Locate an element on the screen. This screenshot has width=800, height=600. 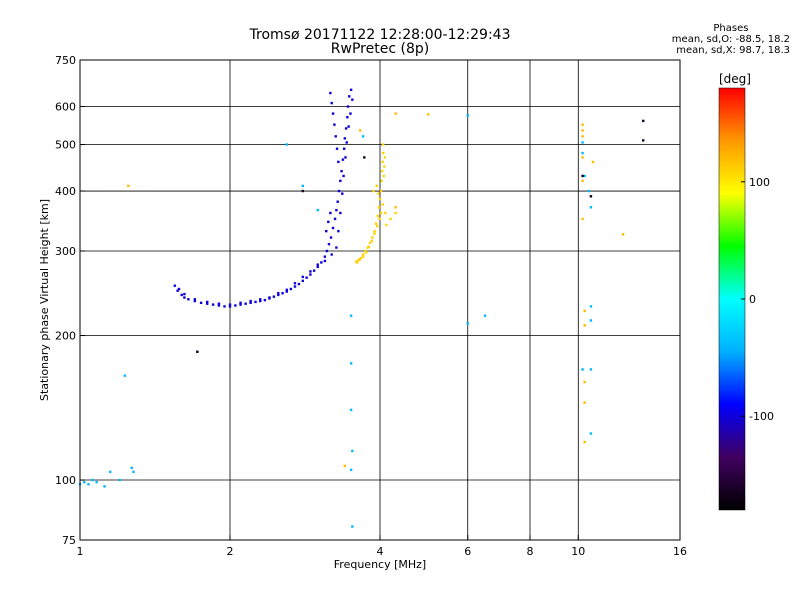
phase-x-line: mean, sd,X: 98.7, 18.3 is located at coordinates (733, 50).